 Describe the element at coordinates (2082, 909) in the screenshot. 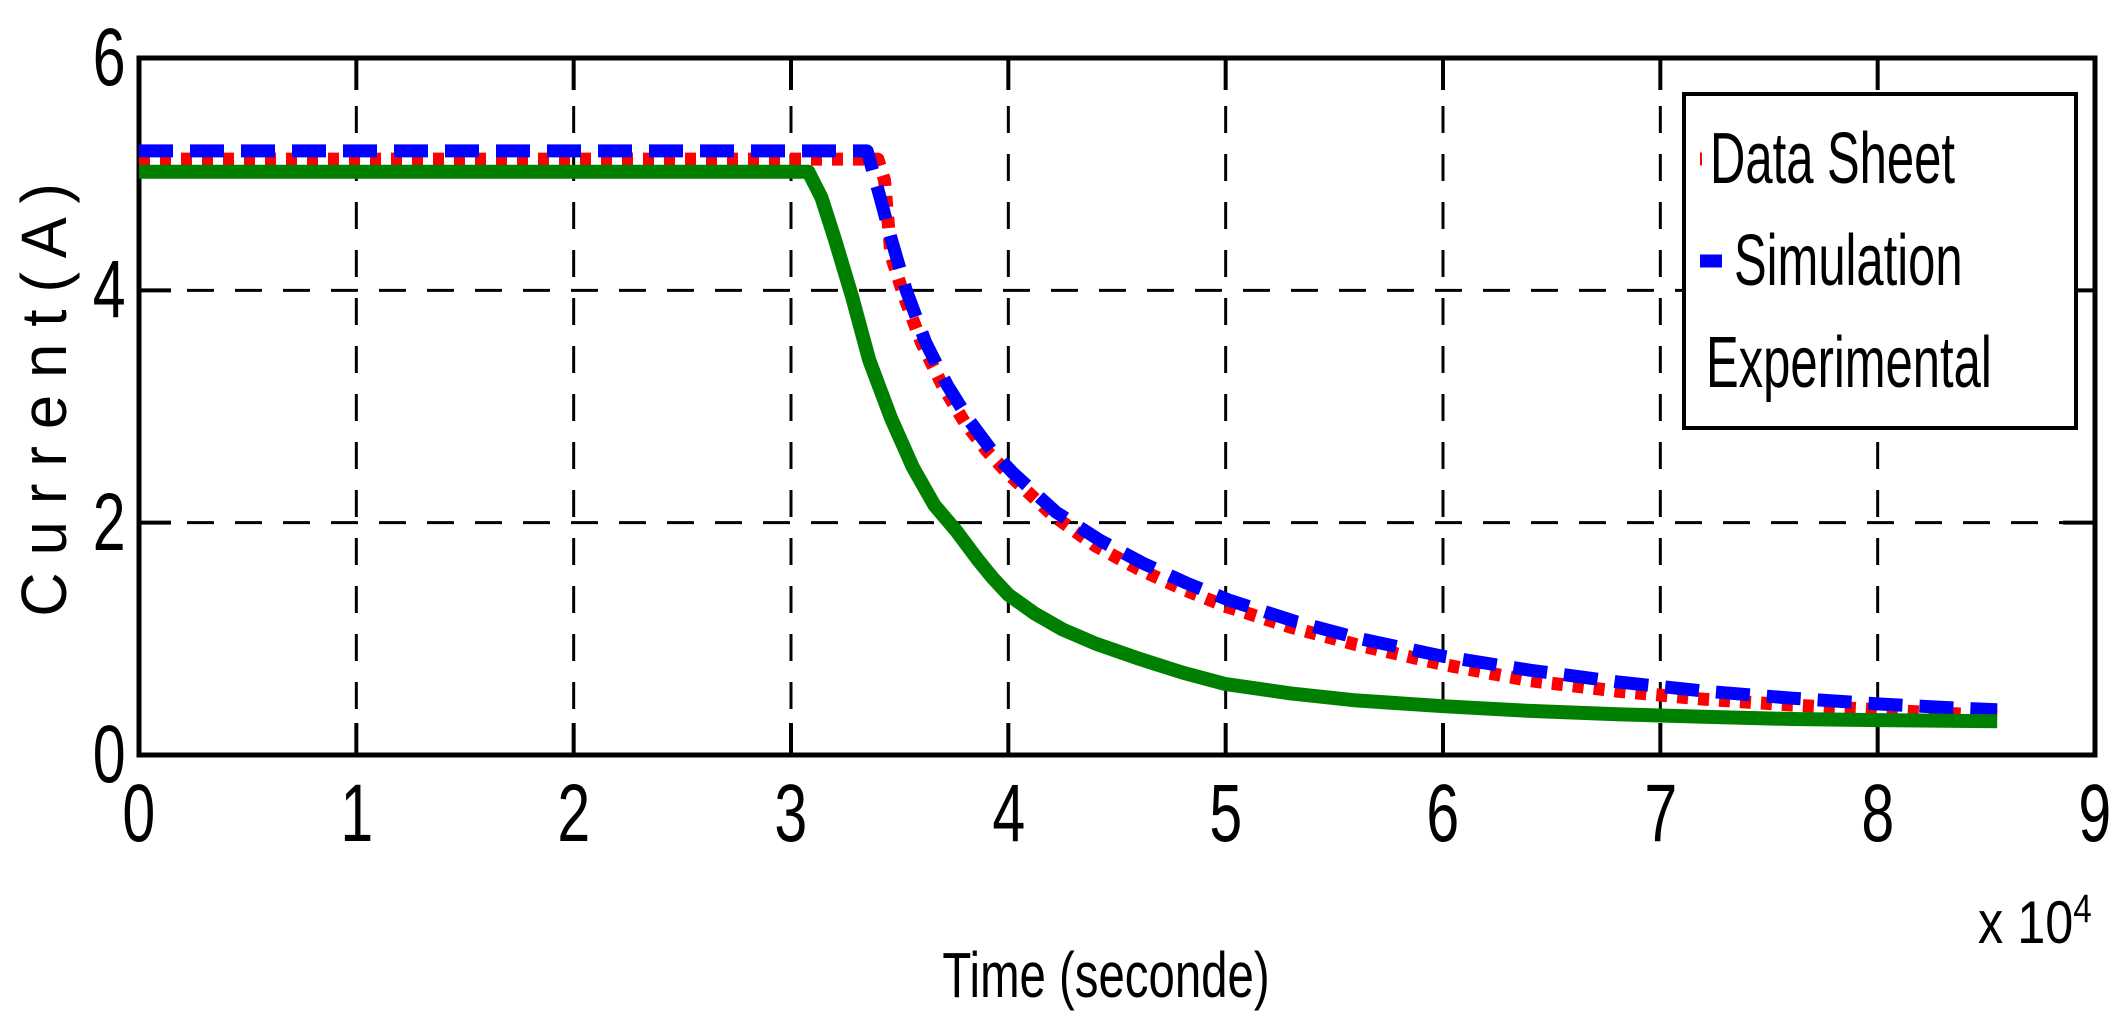

I see `exponent-power: 4` at that location.